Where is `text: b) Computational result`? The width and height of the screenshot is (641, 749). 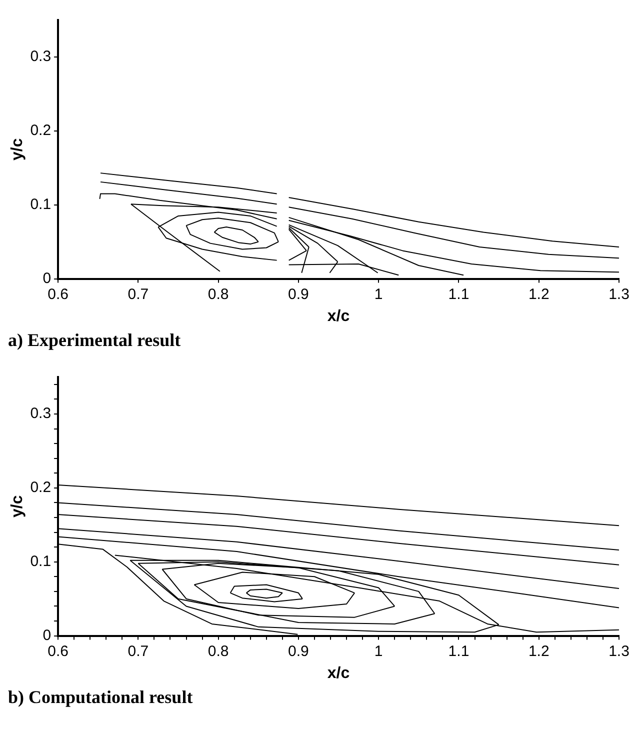 text: b) Computational result is located at coordinates (101, 697).